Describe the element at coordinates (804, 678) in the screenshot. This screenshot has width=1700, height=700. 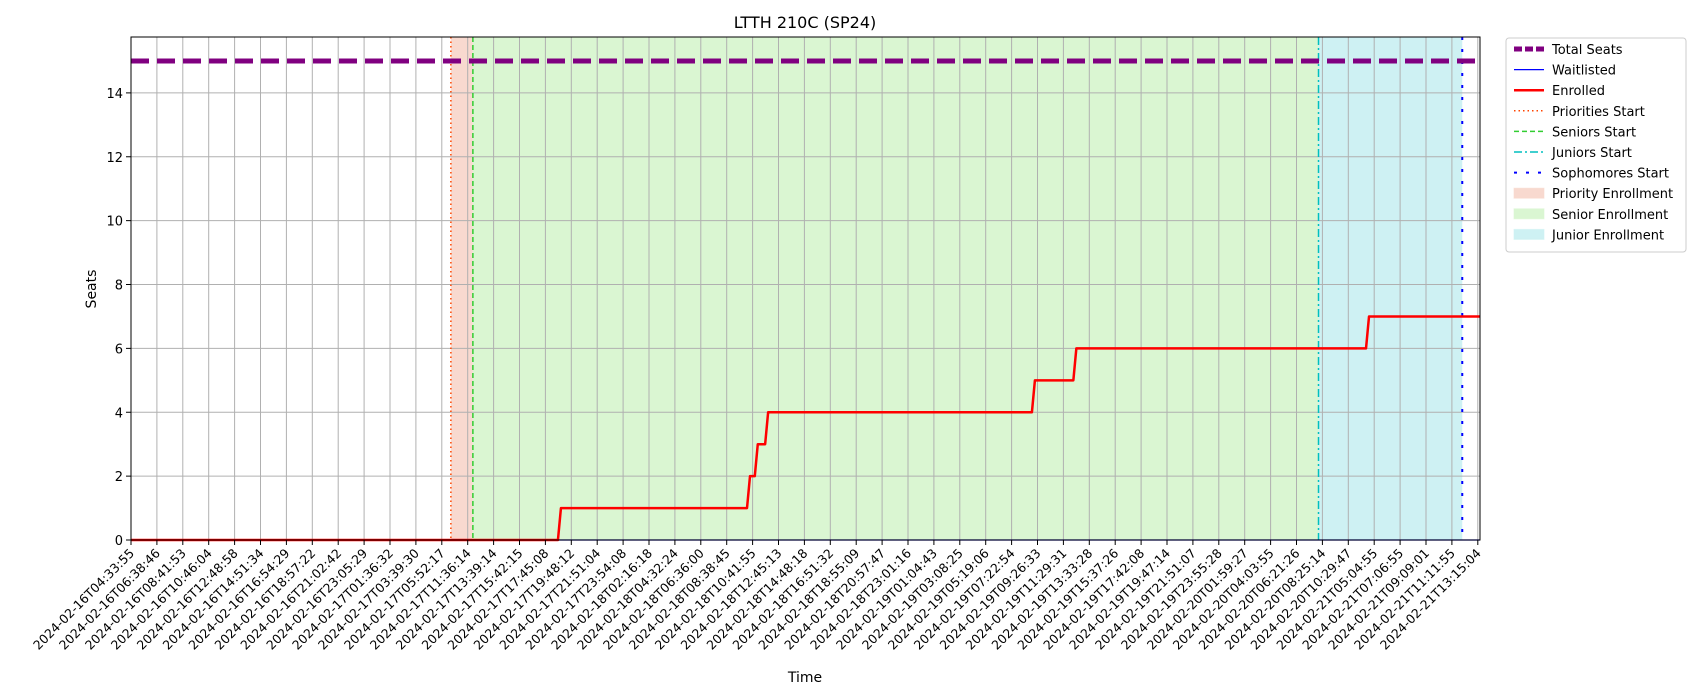
I see `x-axis-label: Time` at that location.